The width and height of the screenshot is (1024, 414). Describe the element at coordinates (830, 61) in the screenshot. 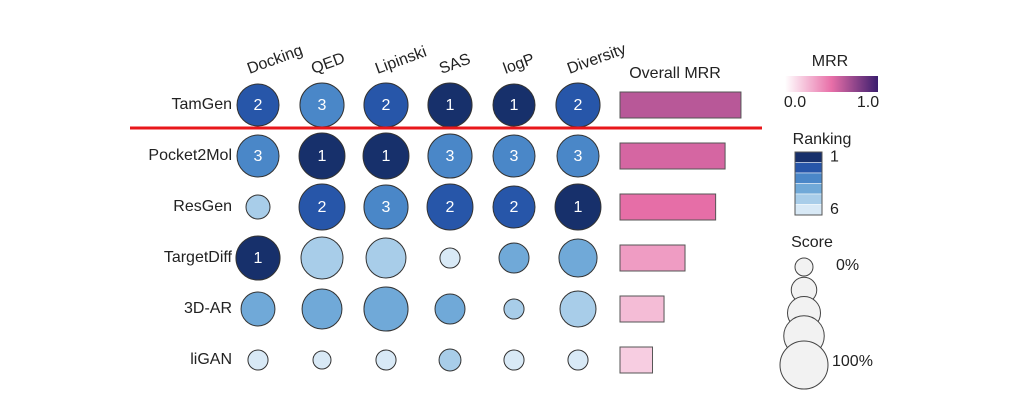

I see `legend-title: MRR` at that location.